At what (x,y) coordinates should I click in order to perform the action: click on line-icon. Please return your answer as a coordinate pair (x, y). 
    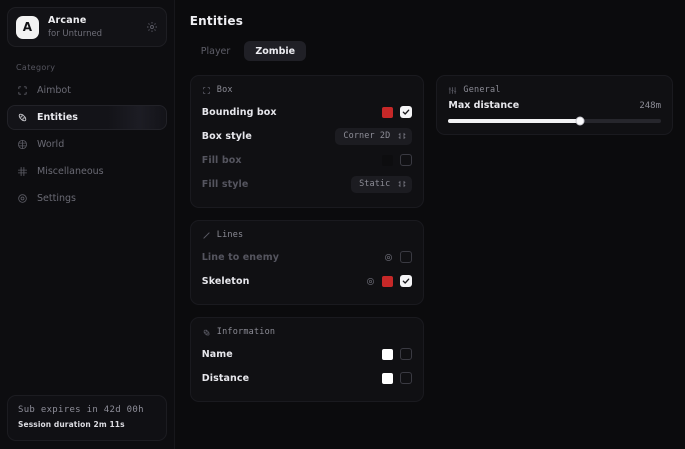
    Looking at the image, I should click on (206, 235).